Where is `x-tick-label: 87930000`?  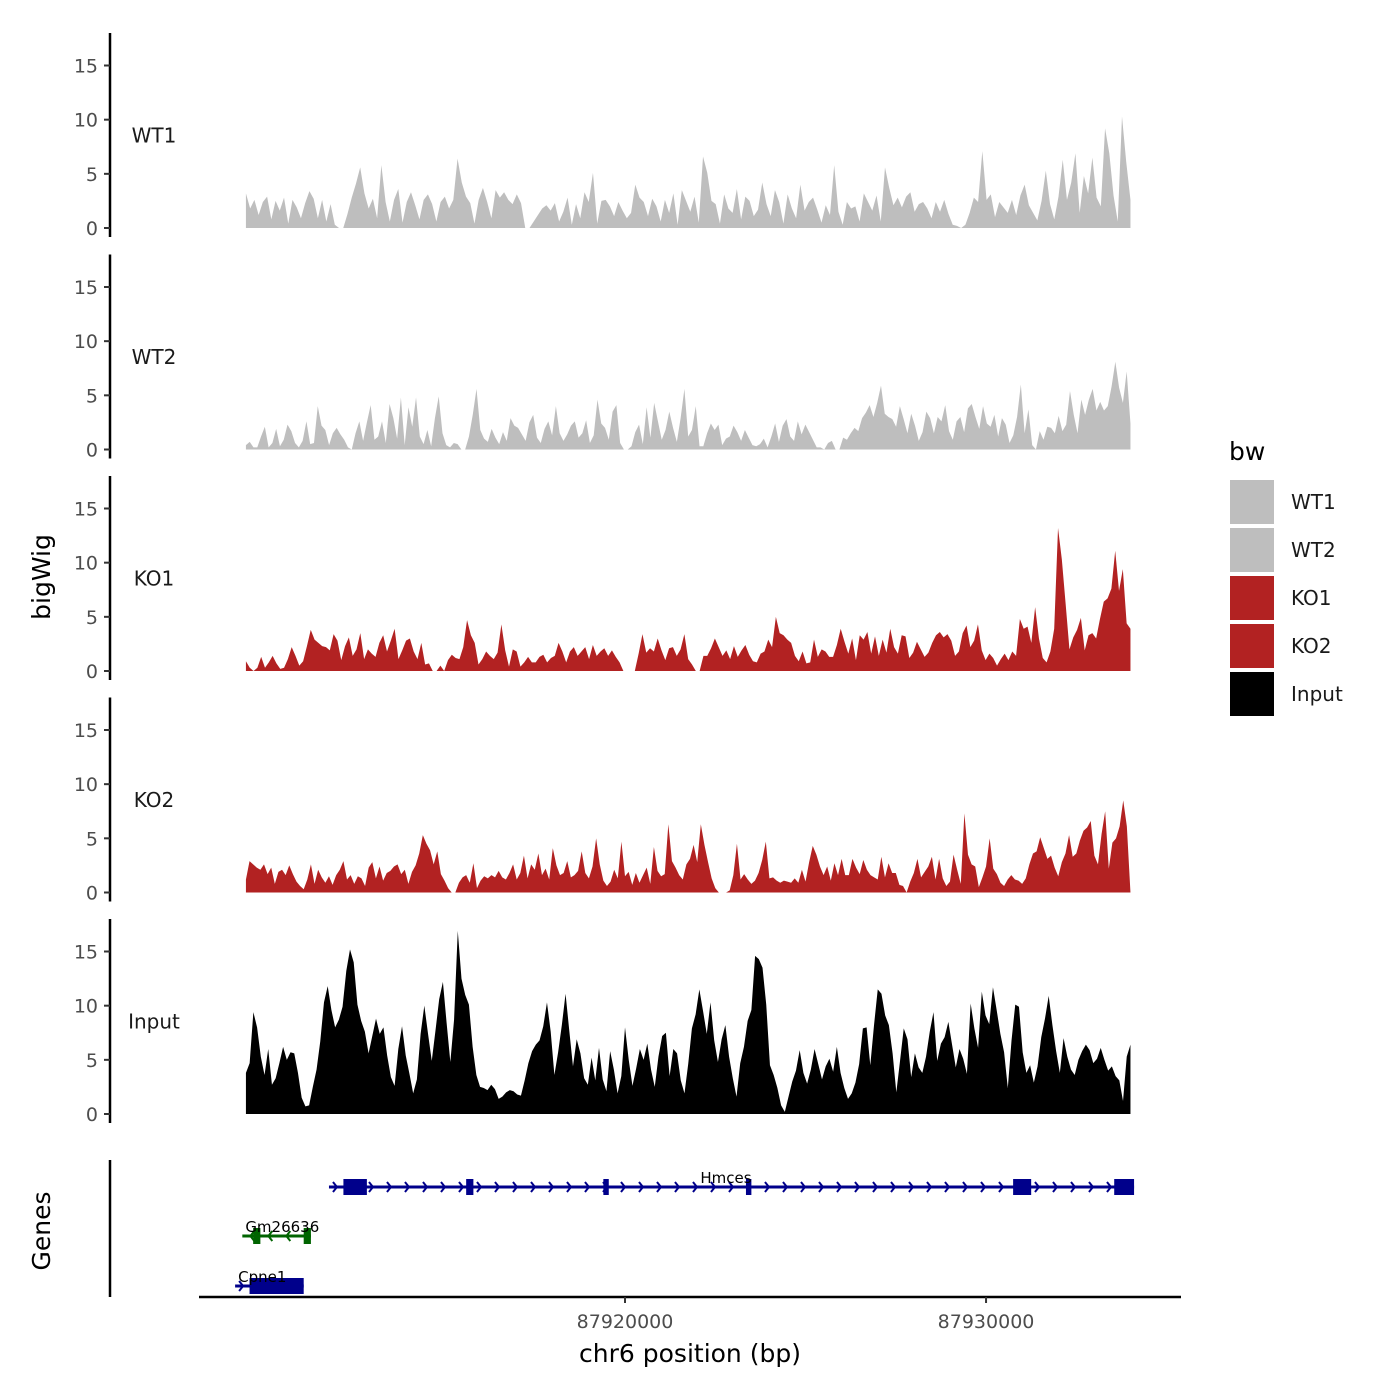
x-tick-label: 87930000 is located at coordinates (986, 1322).